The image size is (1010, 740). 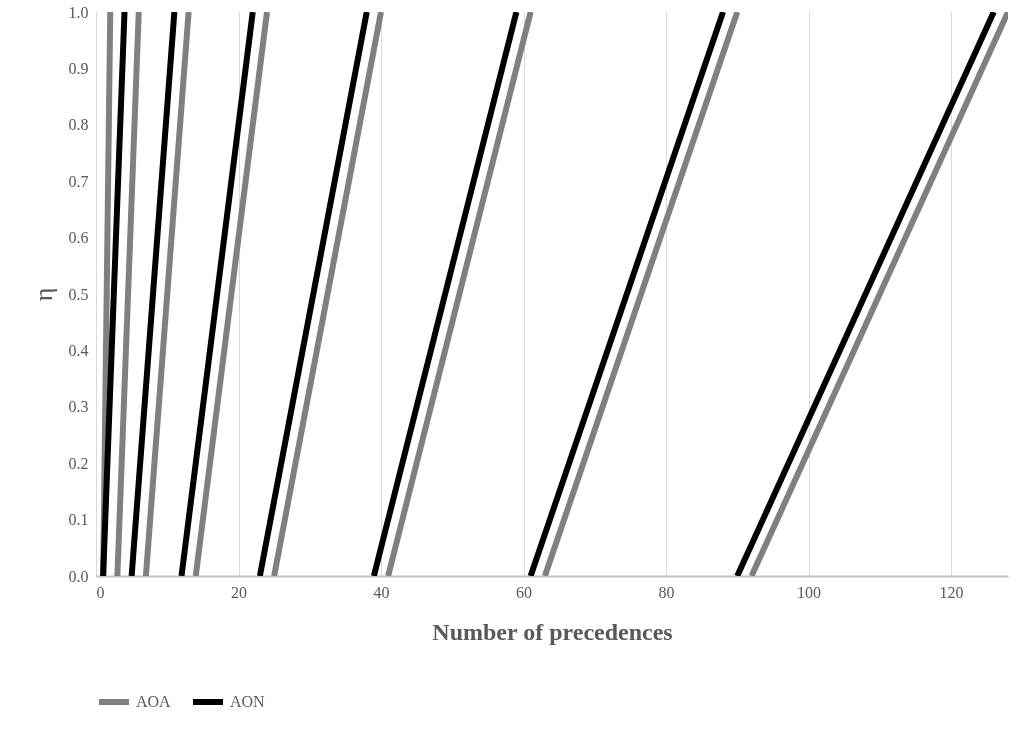 What do you see at coordinates (78, 463) in the screenshot?
I see `y-tick-label: 0.2` at bounding box center [78, 463].